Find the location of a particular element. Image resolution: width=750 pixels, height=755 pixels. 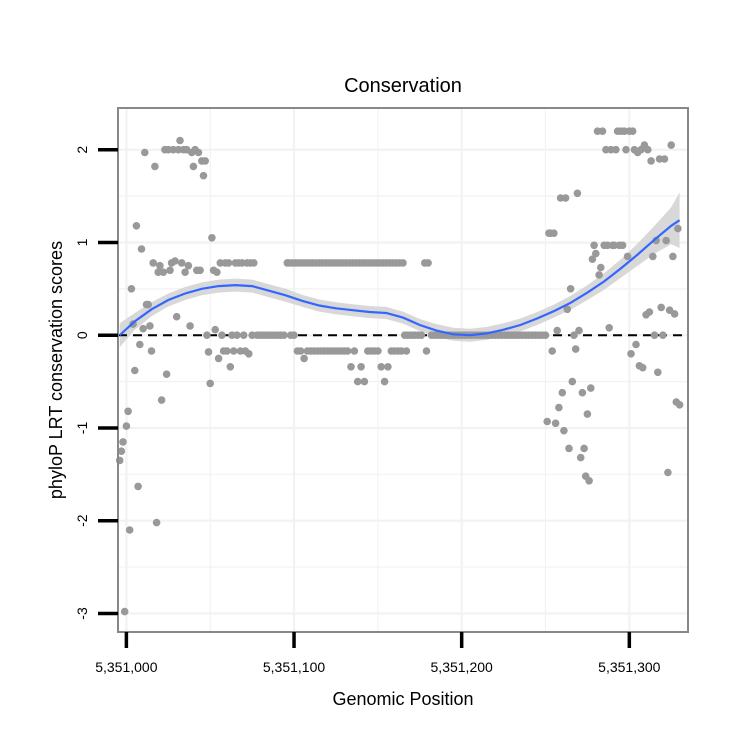

x-axis-label: Genomic Position is located at coordinates (402, 699).